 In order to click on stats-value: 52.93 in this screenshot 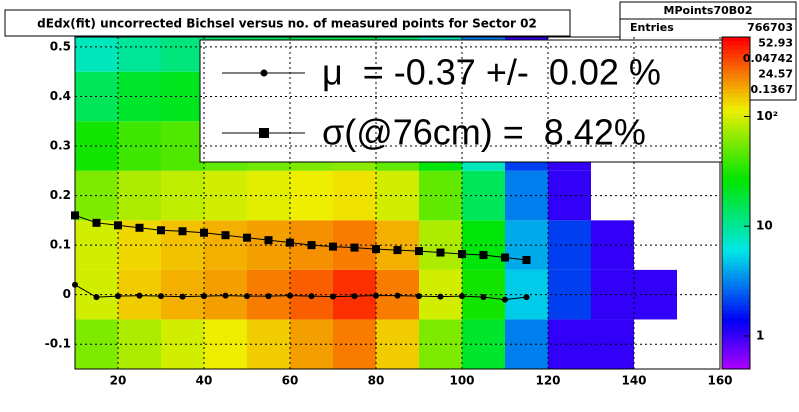, I will do `click(775, 43)`.